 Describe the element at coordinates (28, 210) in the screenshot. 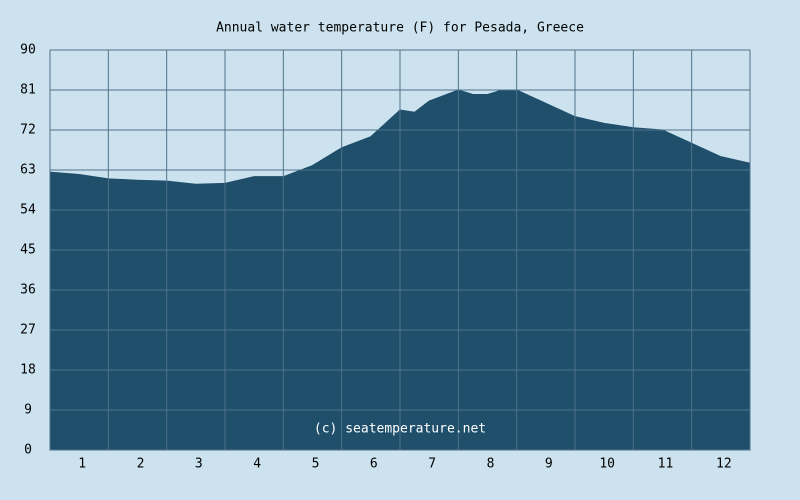

I see `y-tick-label: 54` at that location.